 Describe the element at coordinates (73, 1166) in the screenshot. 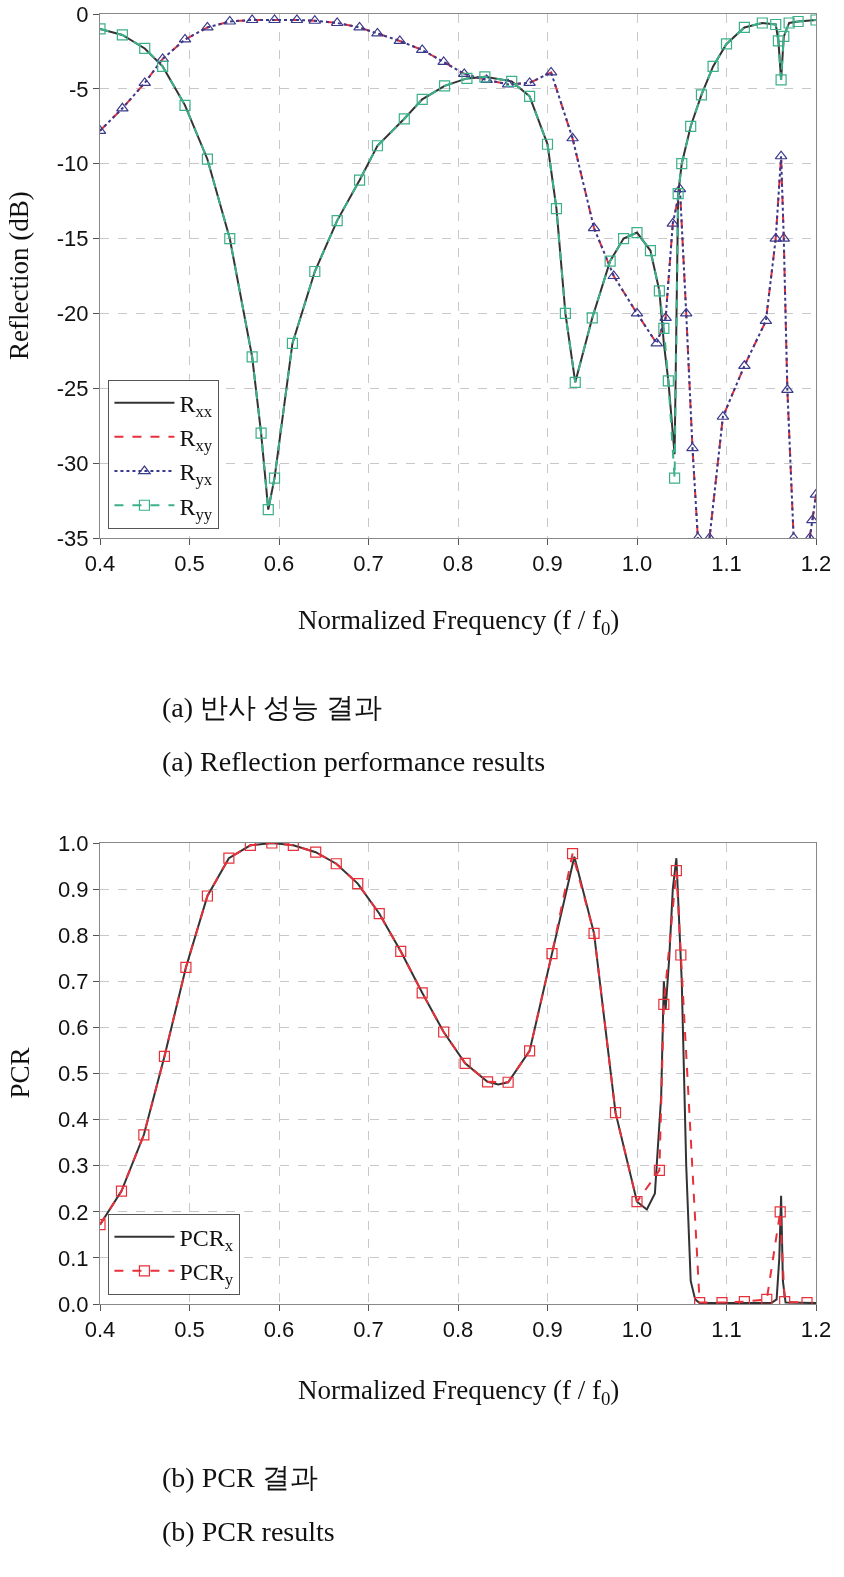

I see `y-tick-label: 0.3` at that location.